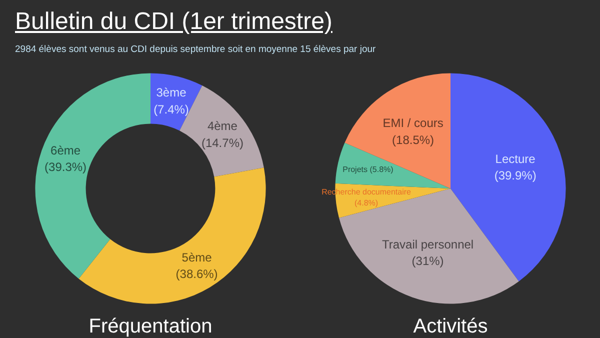 The width and height of the screenshot is (600, 338). What do you see at coordinates (65, 167) in the screenshot?
I see `data-label: (39.3%)` at bounding box center [65, 167].